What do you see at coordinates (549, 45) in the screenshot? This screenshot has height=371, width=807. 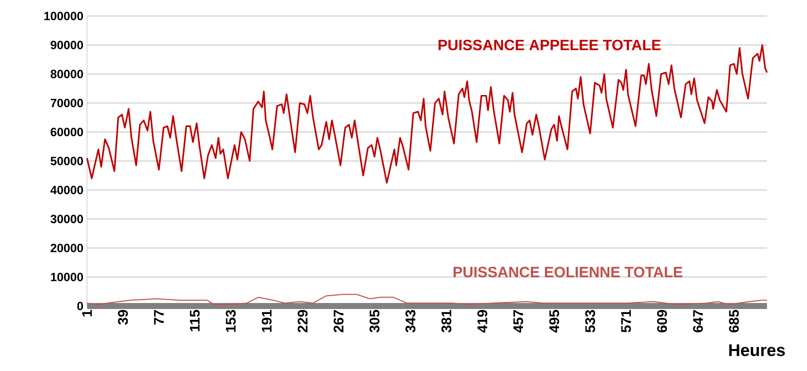 I see `series-label: PUISSANCE APPELEE TOTALE` at bounding box center [549, 45].